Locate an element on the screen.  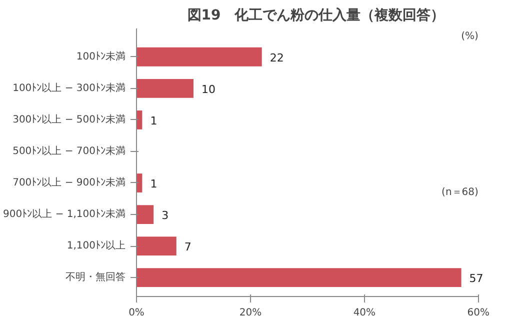
y-tick-label: 500ﾄﾝ以上 − 700ﾄﾝ未満 is located at coordinates (69, 150).